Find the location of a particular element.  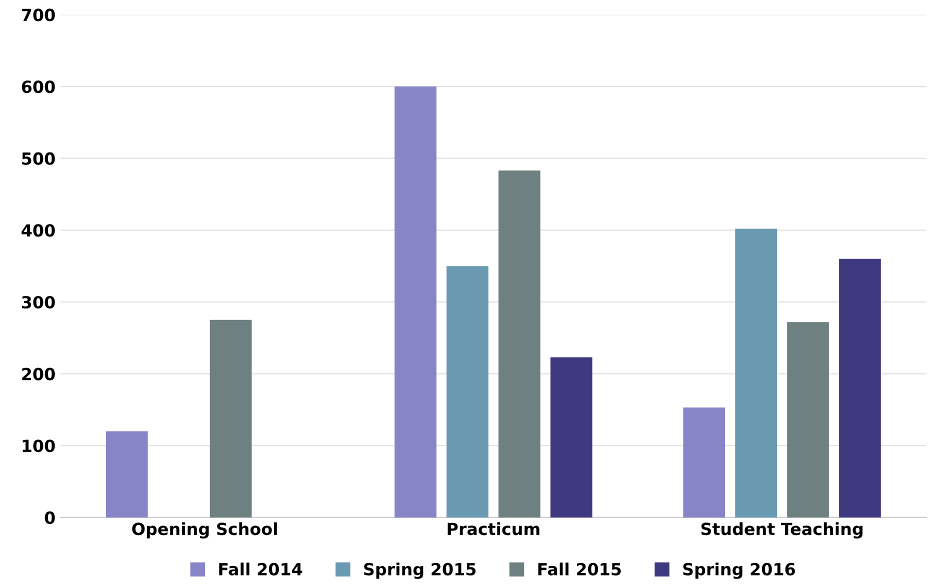

y-tick-label: 700 is located at coordinates (38, 15).